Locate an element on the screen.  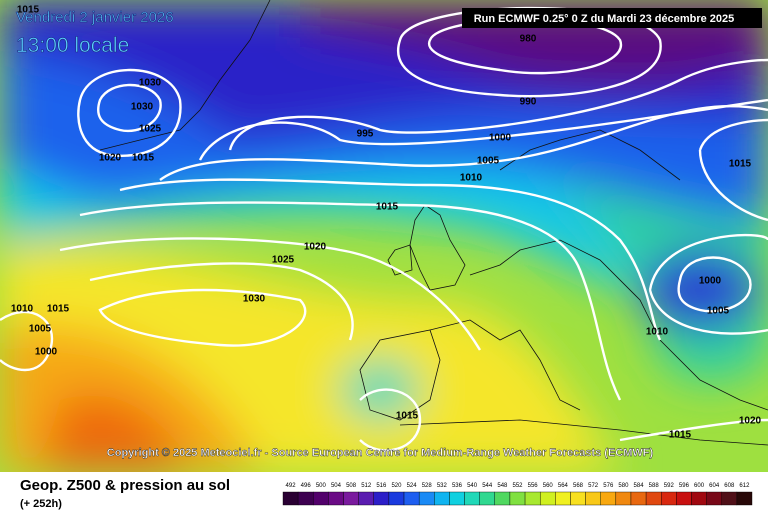
scale-label: 532 is located at coordinates (442, 486).